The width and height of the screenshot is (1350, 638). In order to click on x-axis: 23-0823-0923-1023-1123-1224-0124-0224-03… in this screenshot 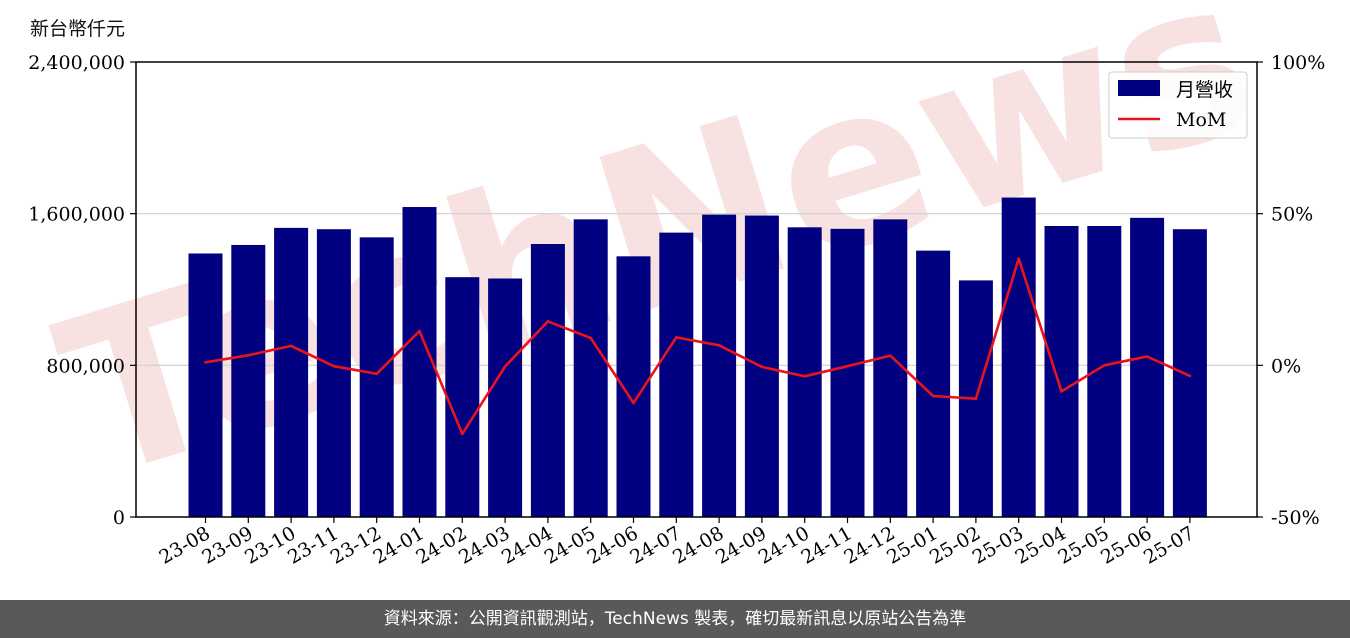, I will do `click(677, 543)`.